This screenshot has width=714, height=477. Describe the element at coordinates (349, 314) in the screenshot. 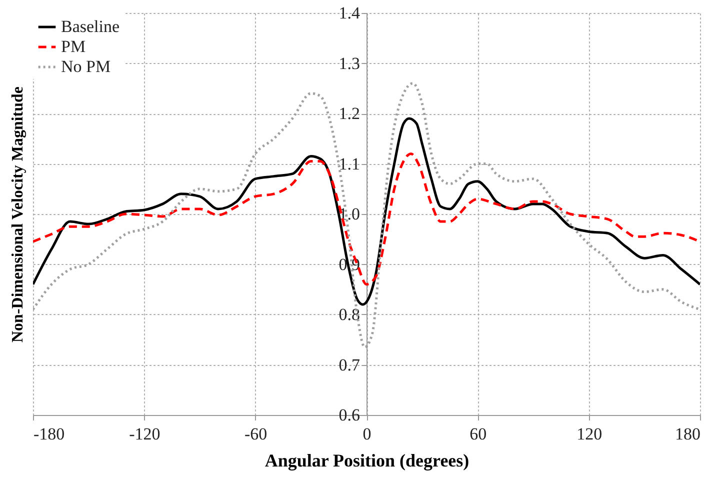

I see `y-tick-label: 0.8` at that location.